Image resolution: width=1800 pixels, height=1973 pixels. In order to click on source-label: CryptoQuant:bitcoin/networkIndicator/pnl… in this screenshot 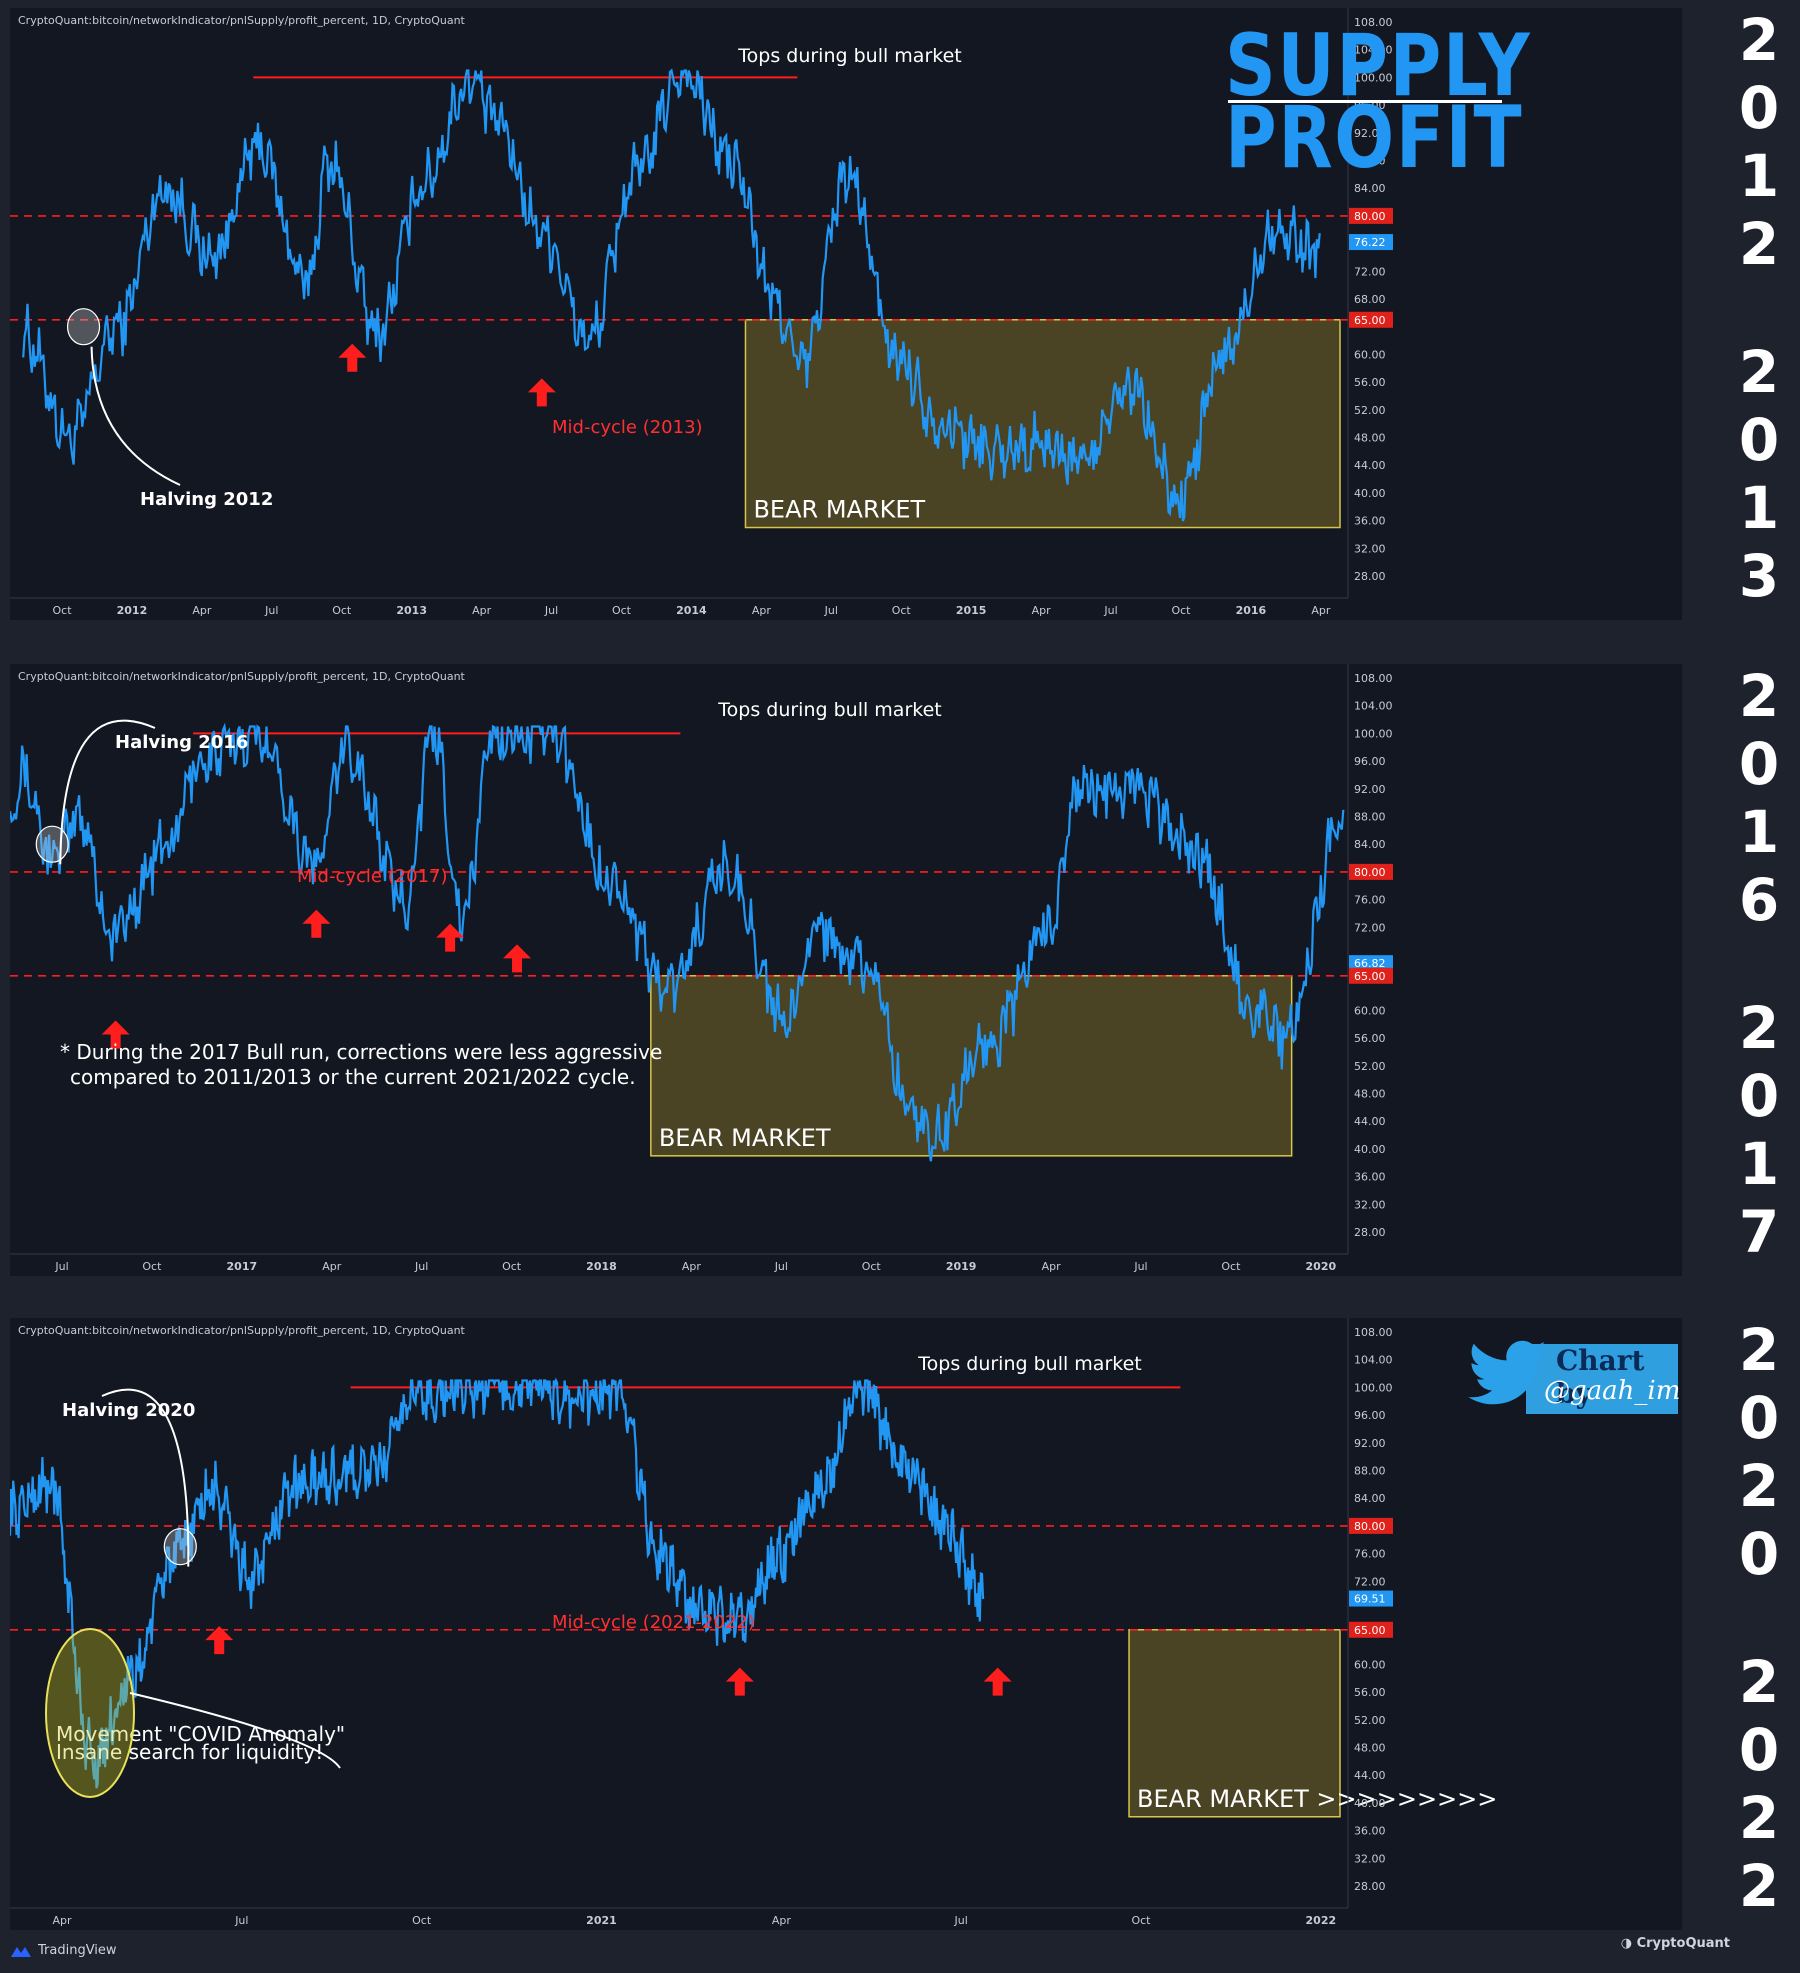, I will do `click(241, 1330)`.